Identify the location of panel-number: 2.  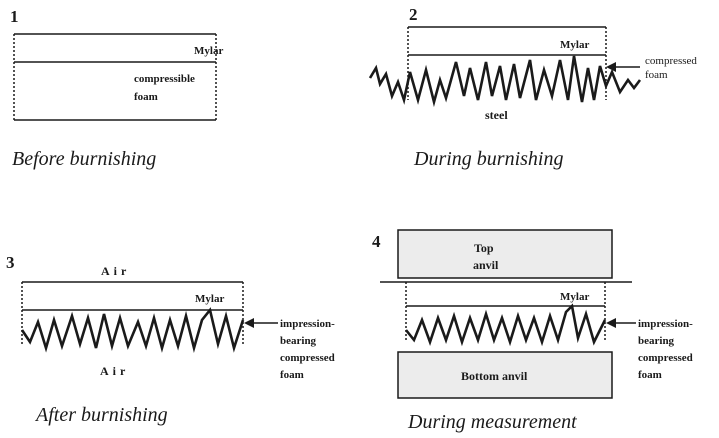
(413, 14).